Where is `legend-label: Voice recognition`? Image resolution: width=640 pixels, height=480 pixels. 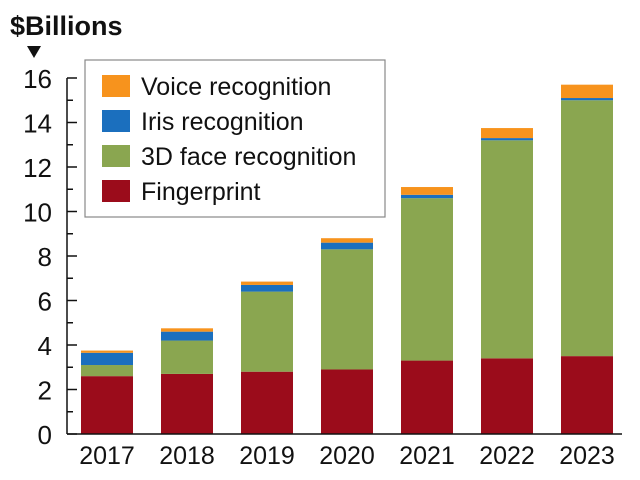 legend-label: Voice recognition is located at coordinates (236, 87).